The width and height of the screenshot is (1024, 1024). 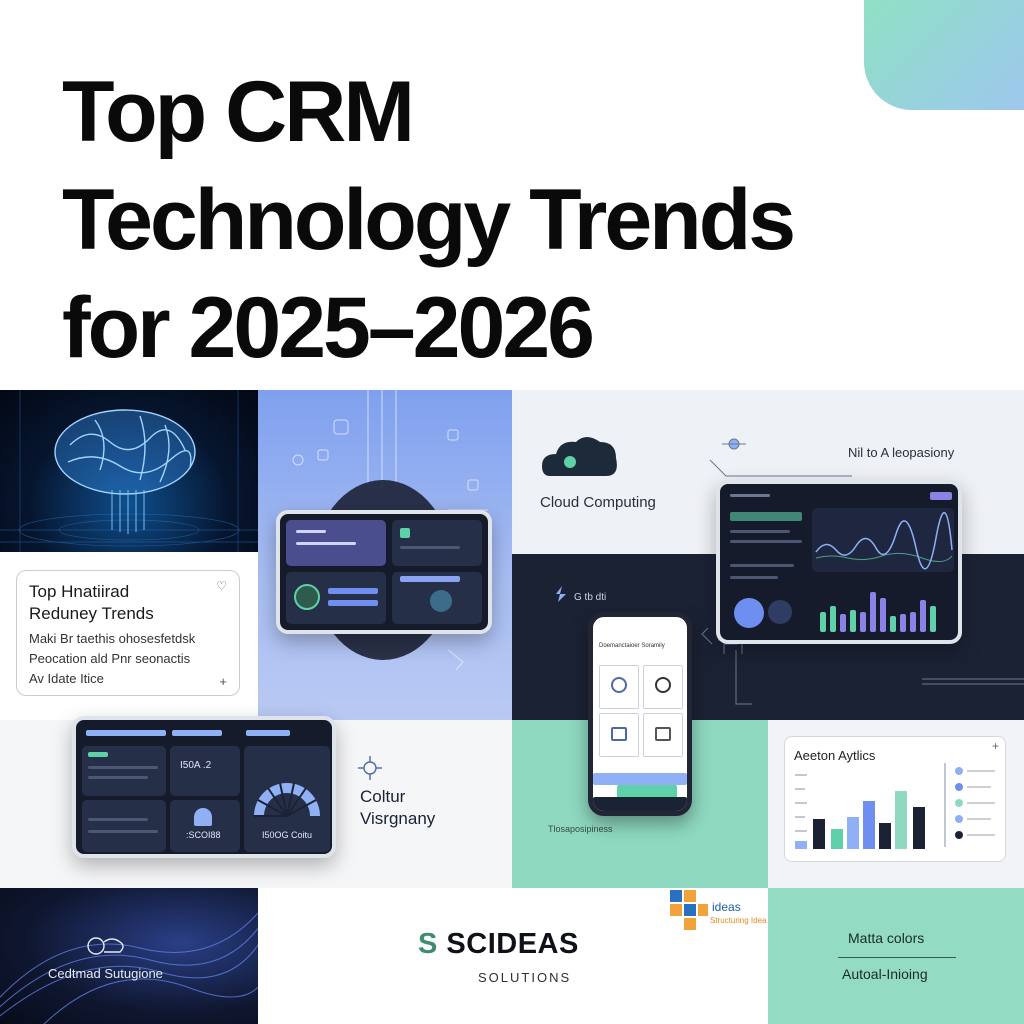 I want to click on mint-bottom-panel, so click(x=896, y=956).